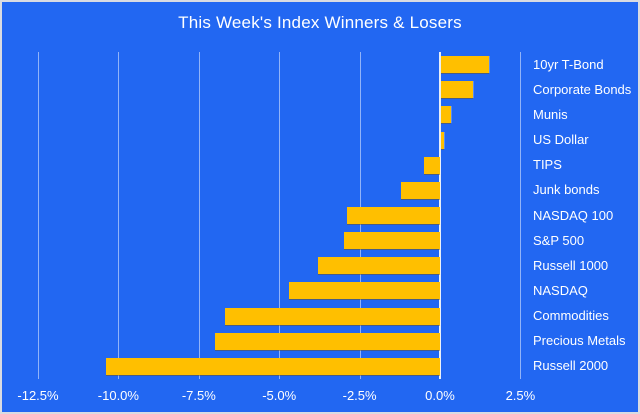 The image size is (640, 414). What do you see at coordinates (440, 215) in the screenshot?
I see `zero-axis-line` at bounding box center [440, 215].